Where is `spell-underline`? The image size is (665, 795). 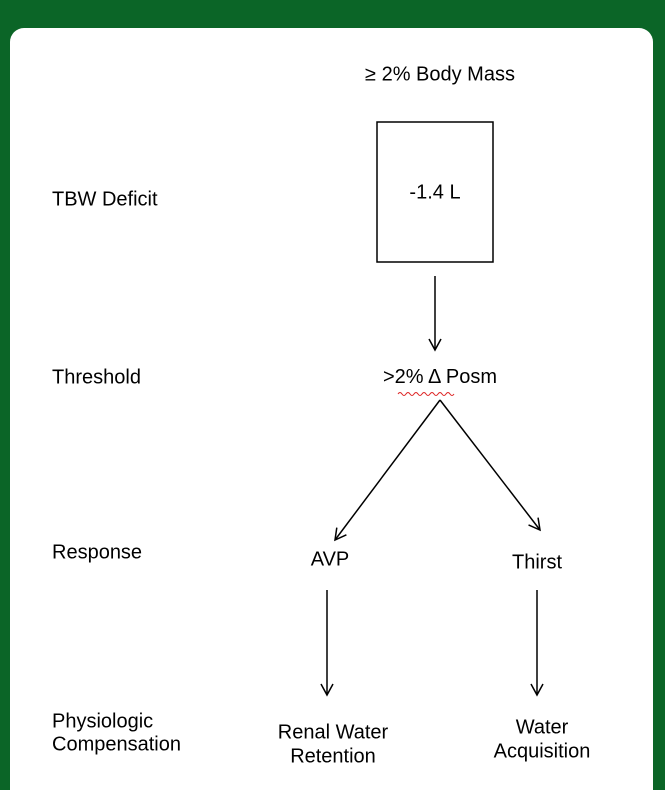
spell-underline is located at coordinates (426, 394).